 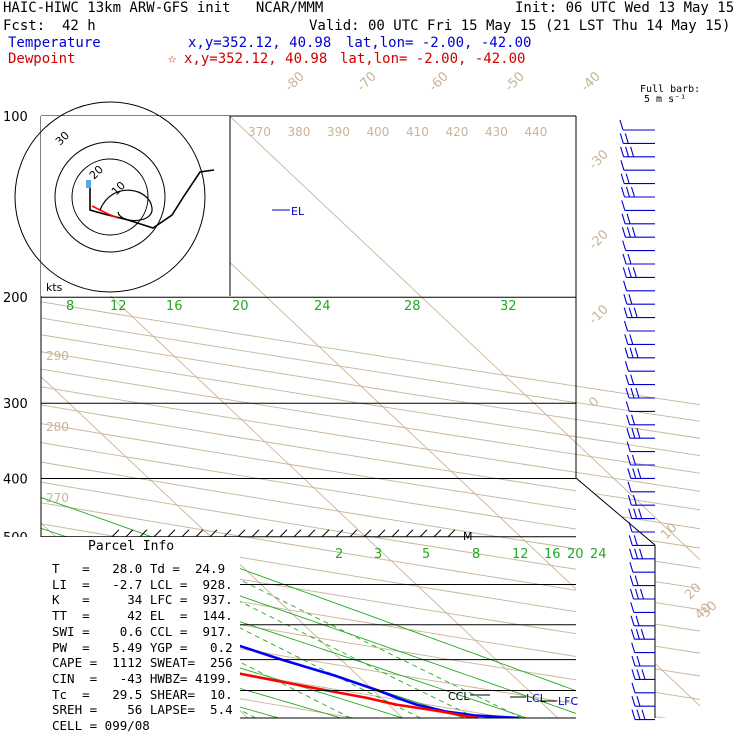 I want to click on lfc-label: LFC, so click(x=568, y=701).